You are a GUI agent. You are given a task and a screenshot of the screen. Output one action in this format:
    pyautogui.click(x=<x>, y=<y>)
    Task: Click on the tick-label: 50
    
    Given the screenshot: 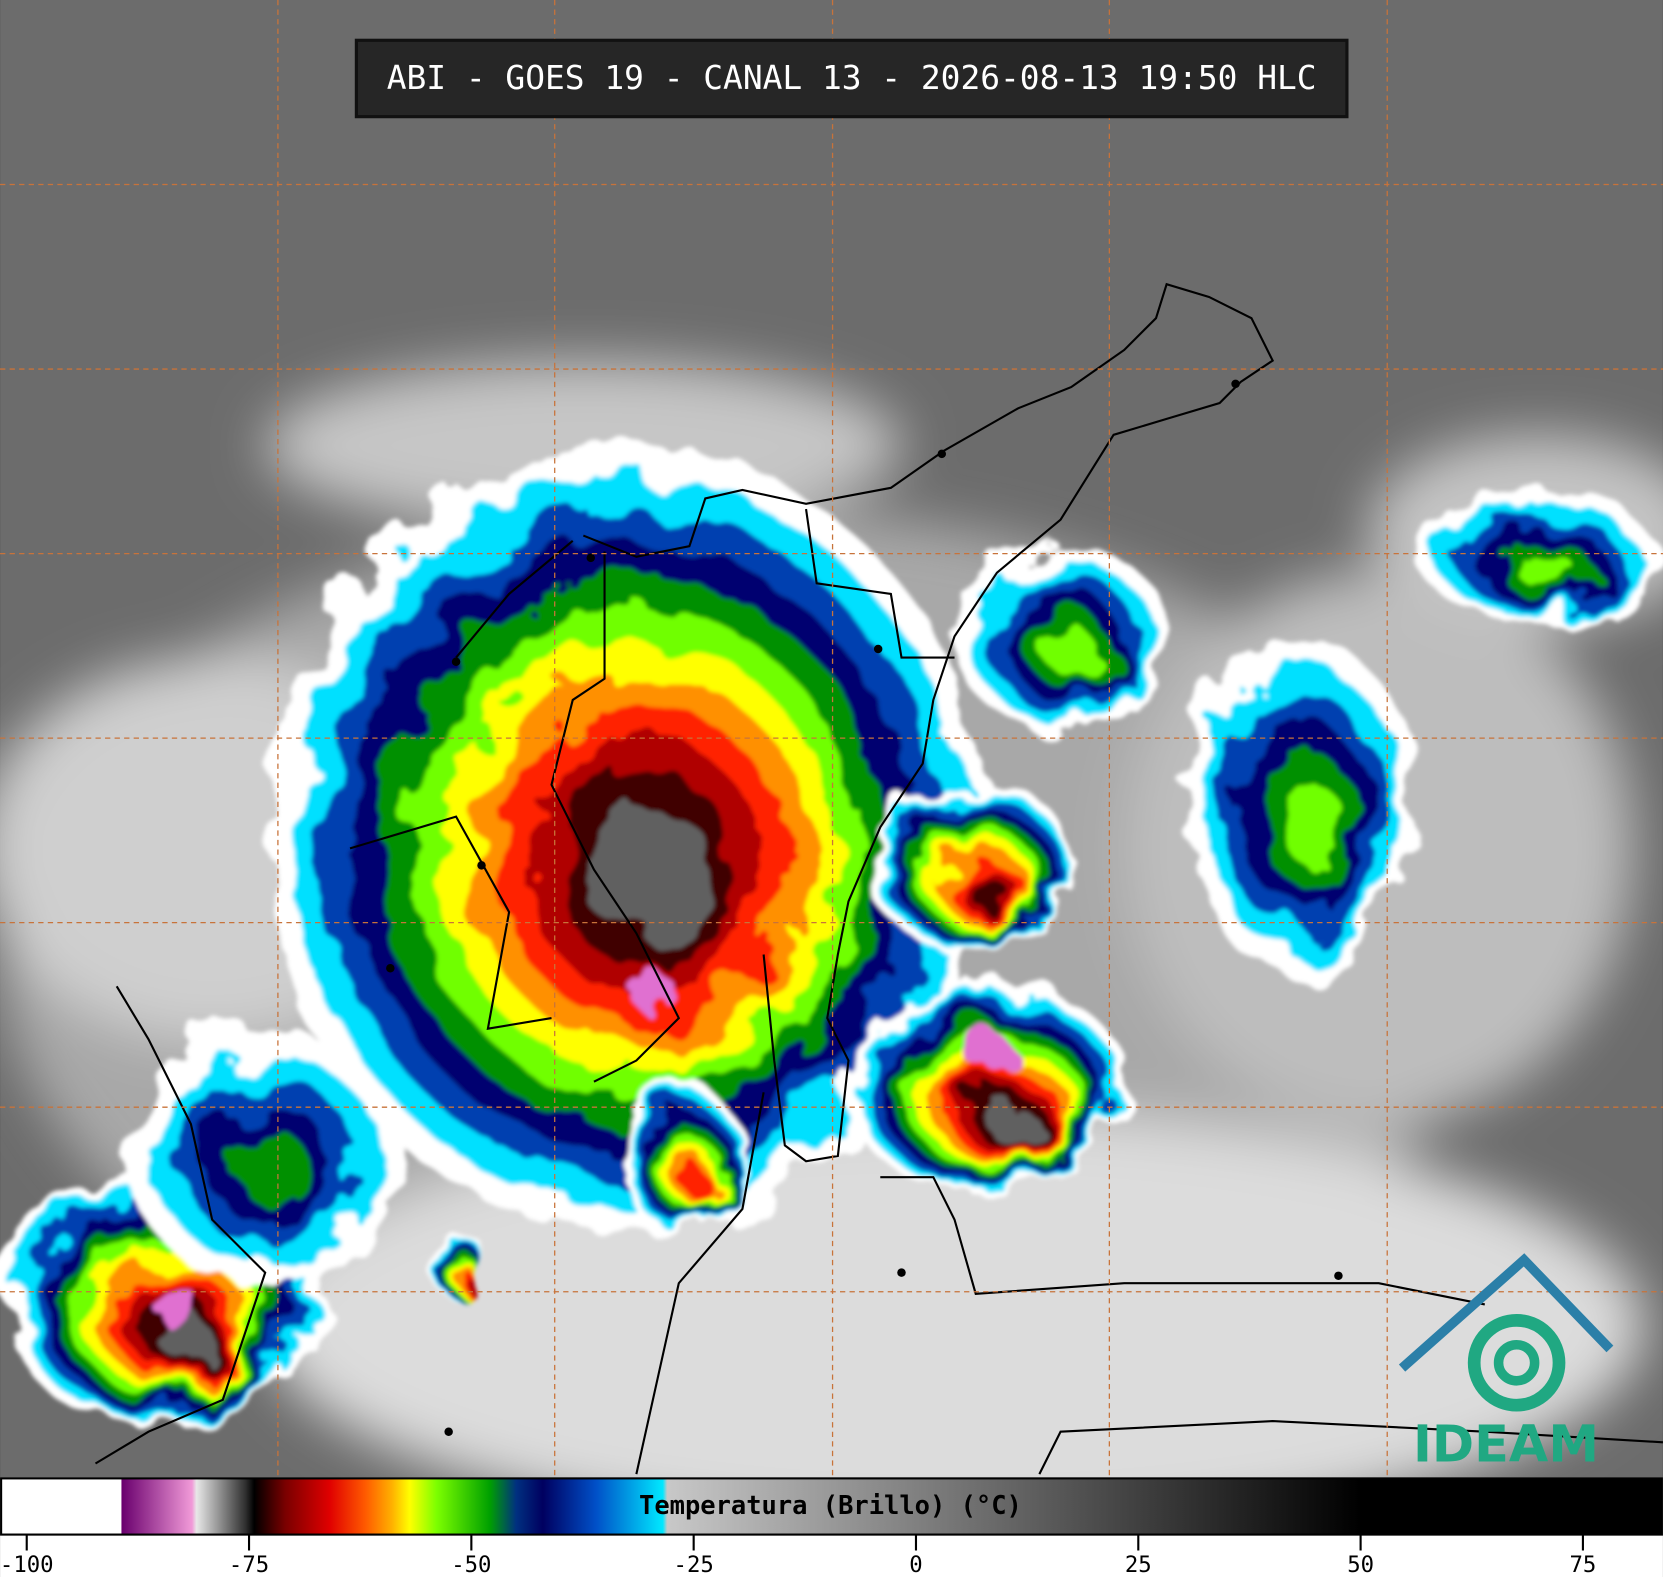 What is the action you would take?
    pyautogui.click(x=1360, y=1564)
    